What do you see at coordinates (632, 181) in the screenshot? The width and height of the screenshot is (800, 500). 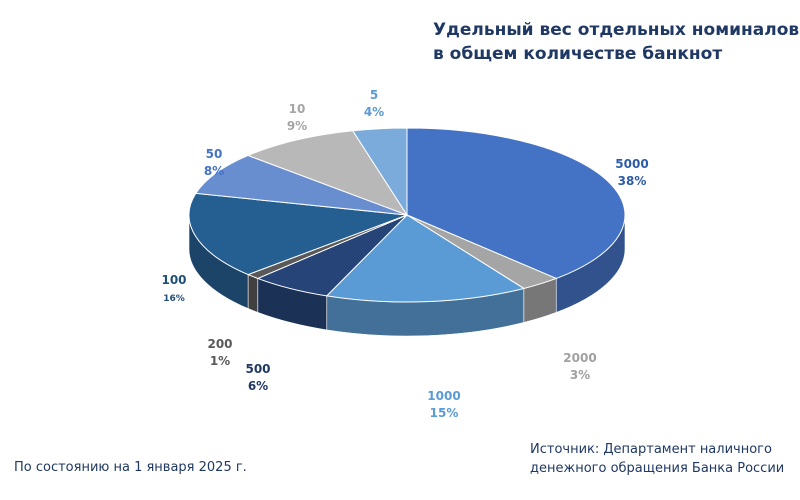 I see `slice-value-5000: 38%` at bounding box center [632, 181].